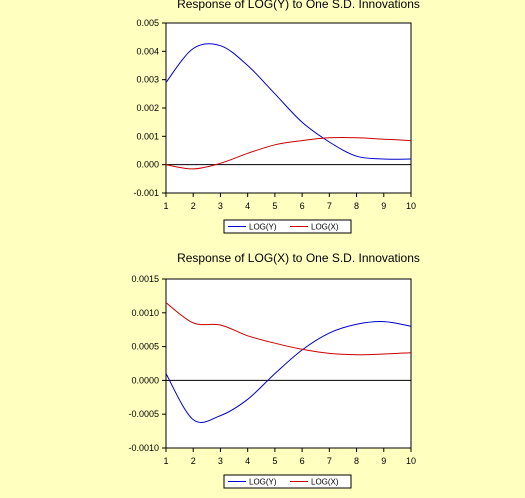  I want to click on y-tick-label: 0.002, so click(147, 108).